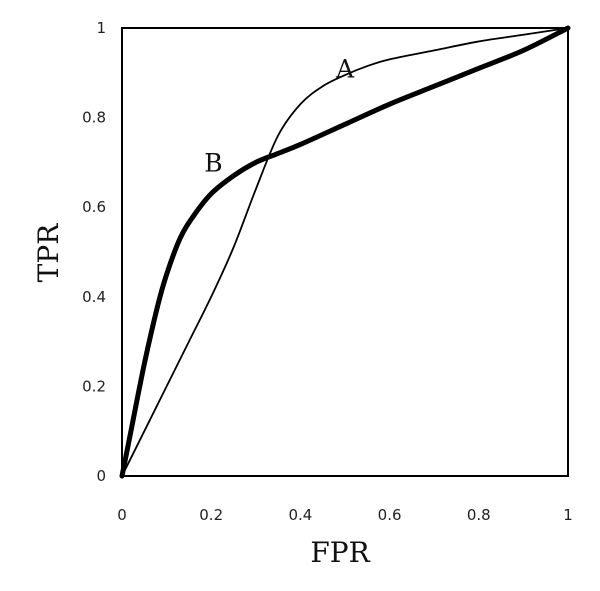 The width and height of the screenshot is (600, 591). Describe the element at coordinates (101, 476) in the screenshot. I see `y-tick-label: 0` at that location.